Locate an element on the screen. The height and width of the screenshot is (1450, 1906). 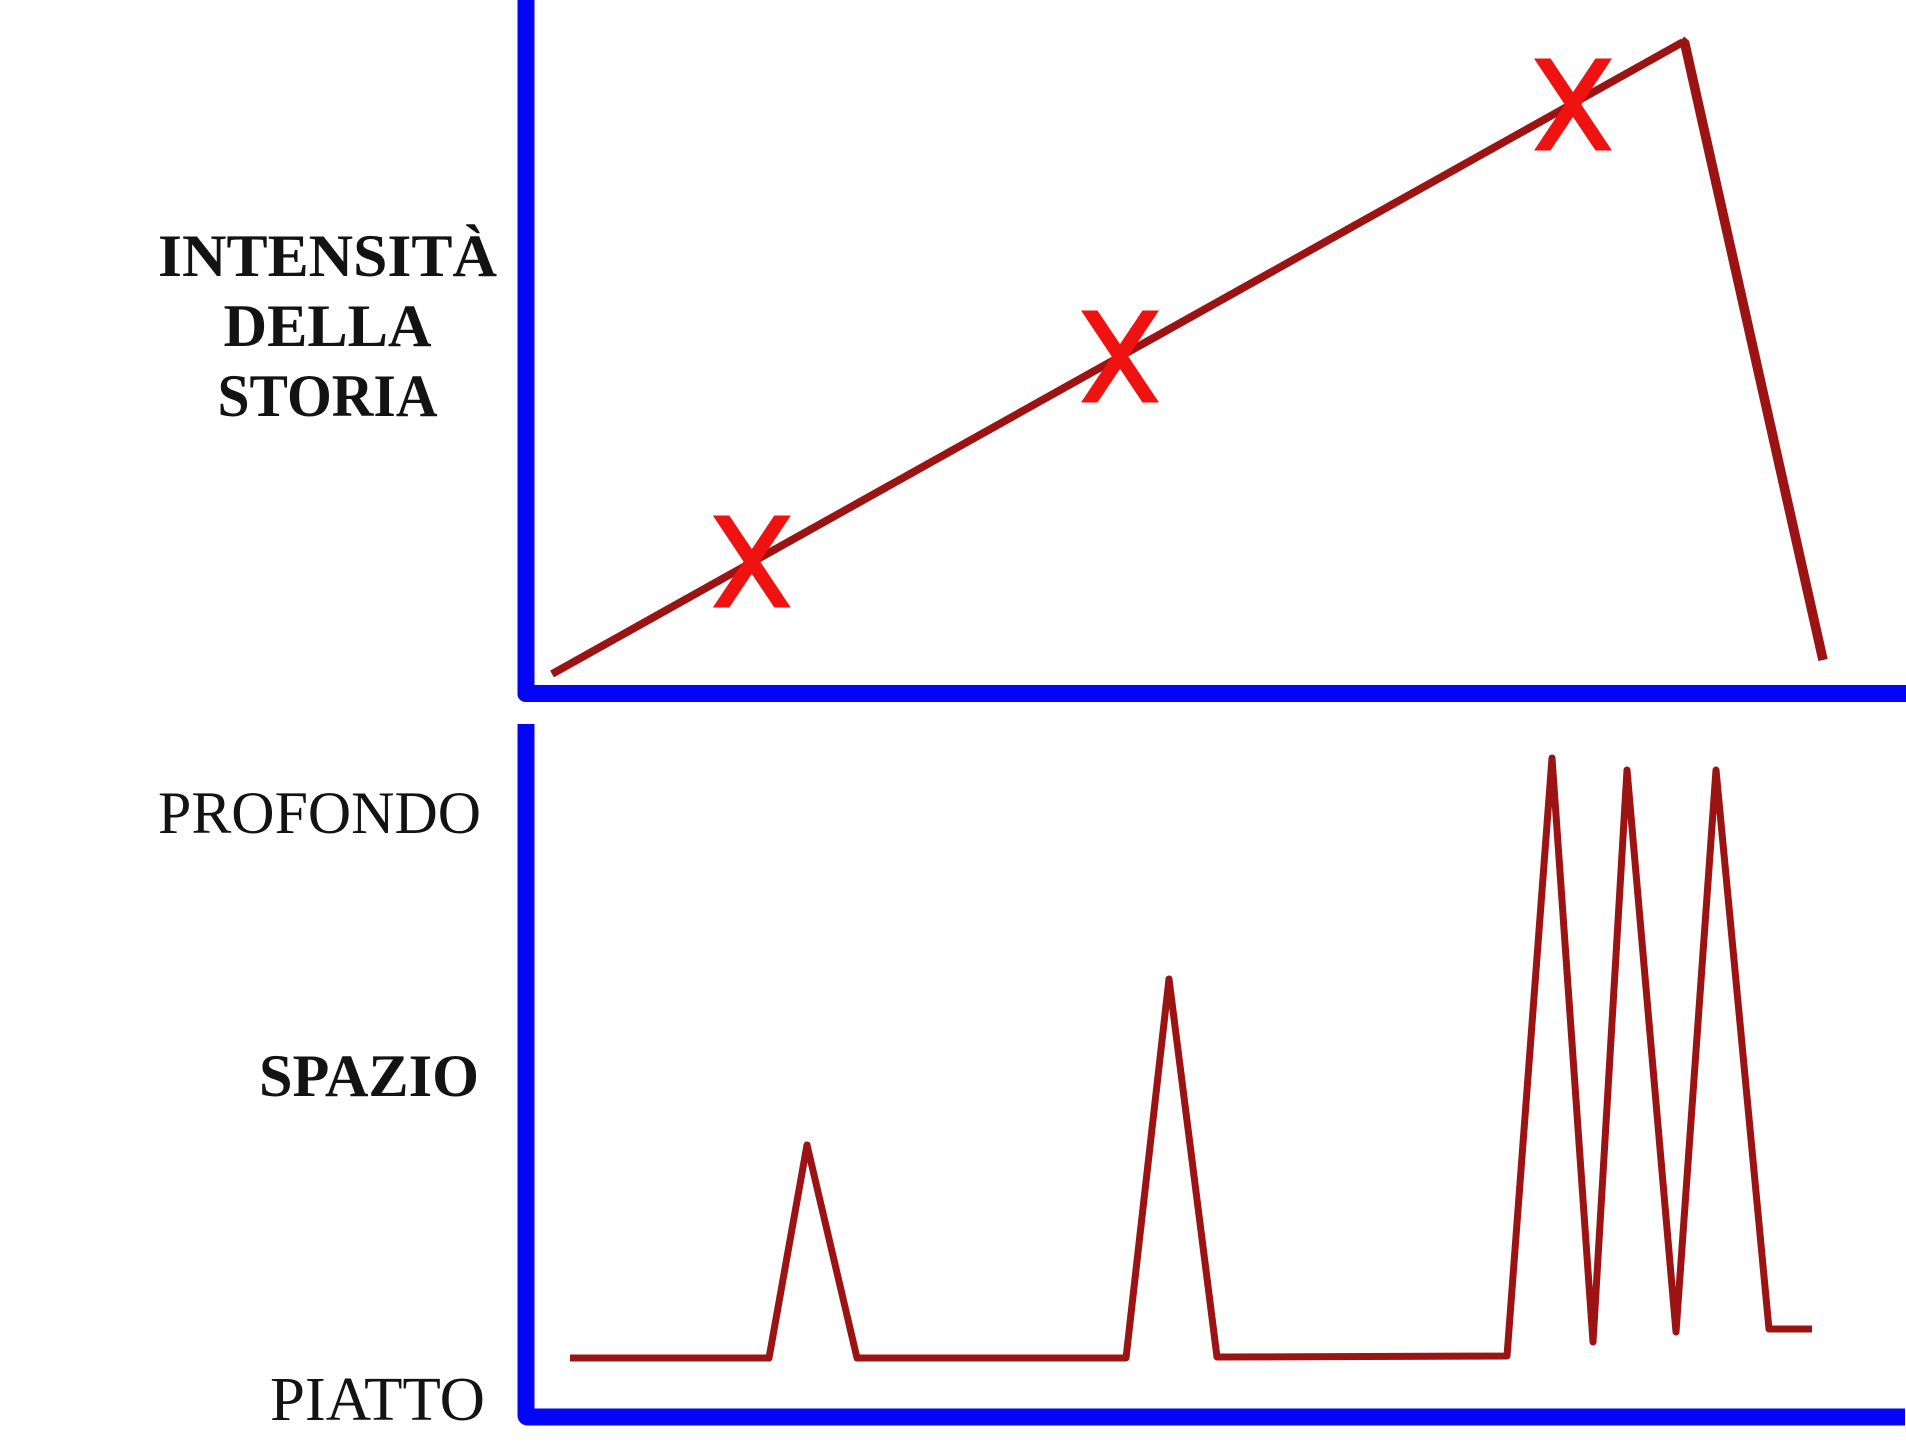
svg-text: PROFONDO is located at coordinates (319, 813).